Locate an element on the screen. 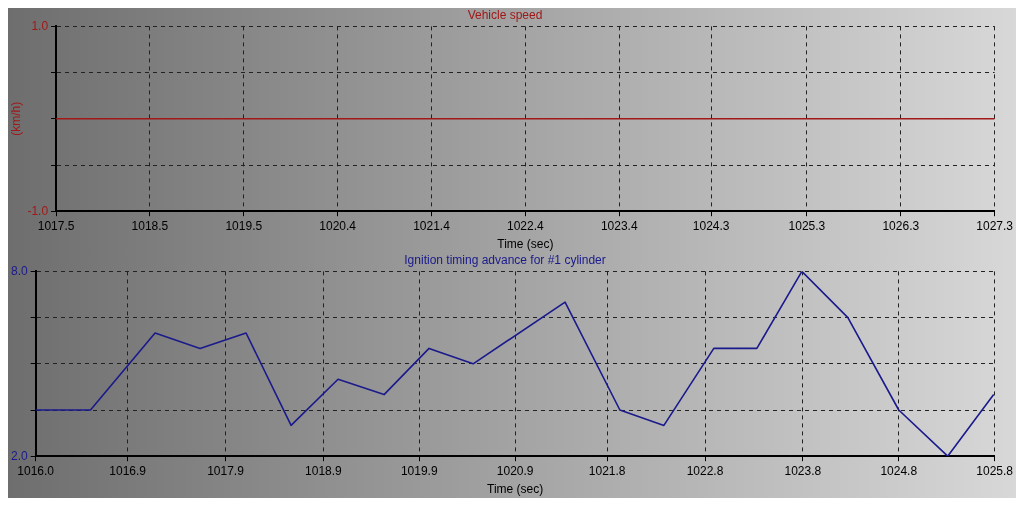 The height and width of the screenshot is (507, 1024). x-tick-label: 1022.8 is located at coordinates (705, 470).